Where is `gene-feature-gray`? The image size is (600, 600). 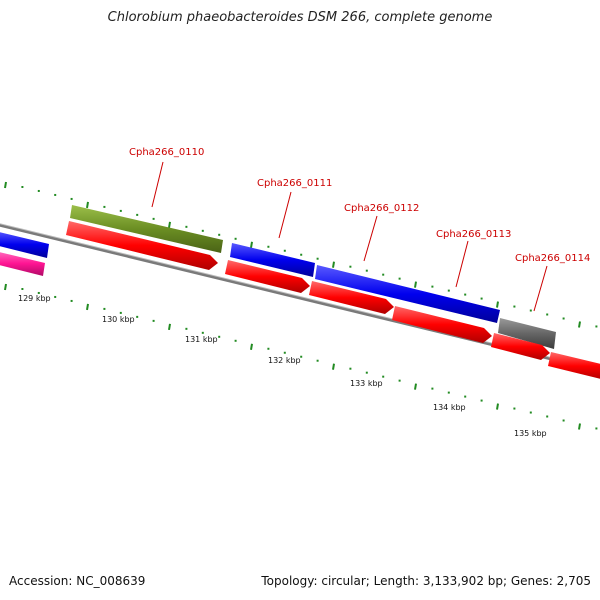
gene-feature-gray is located at coordinates (527, 333).